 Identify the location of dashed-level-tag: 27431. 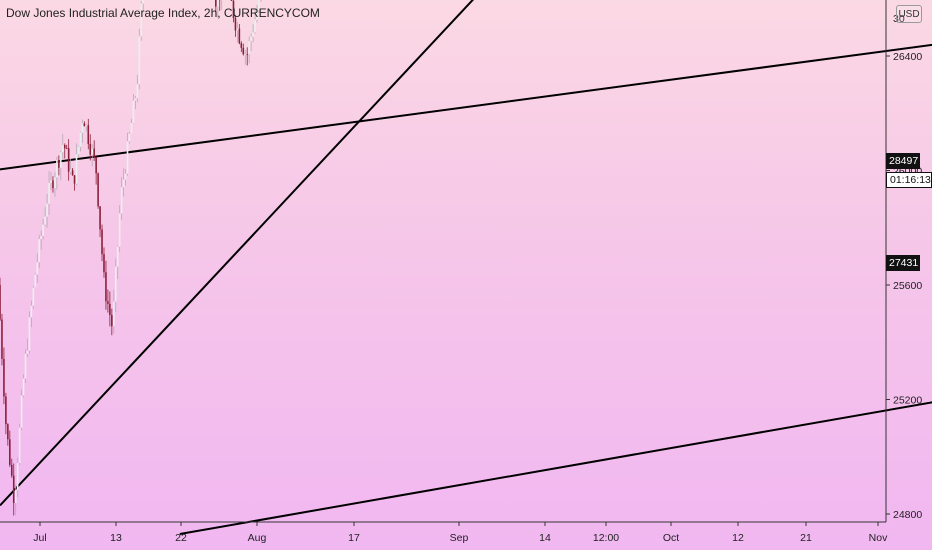
(903, 263).